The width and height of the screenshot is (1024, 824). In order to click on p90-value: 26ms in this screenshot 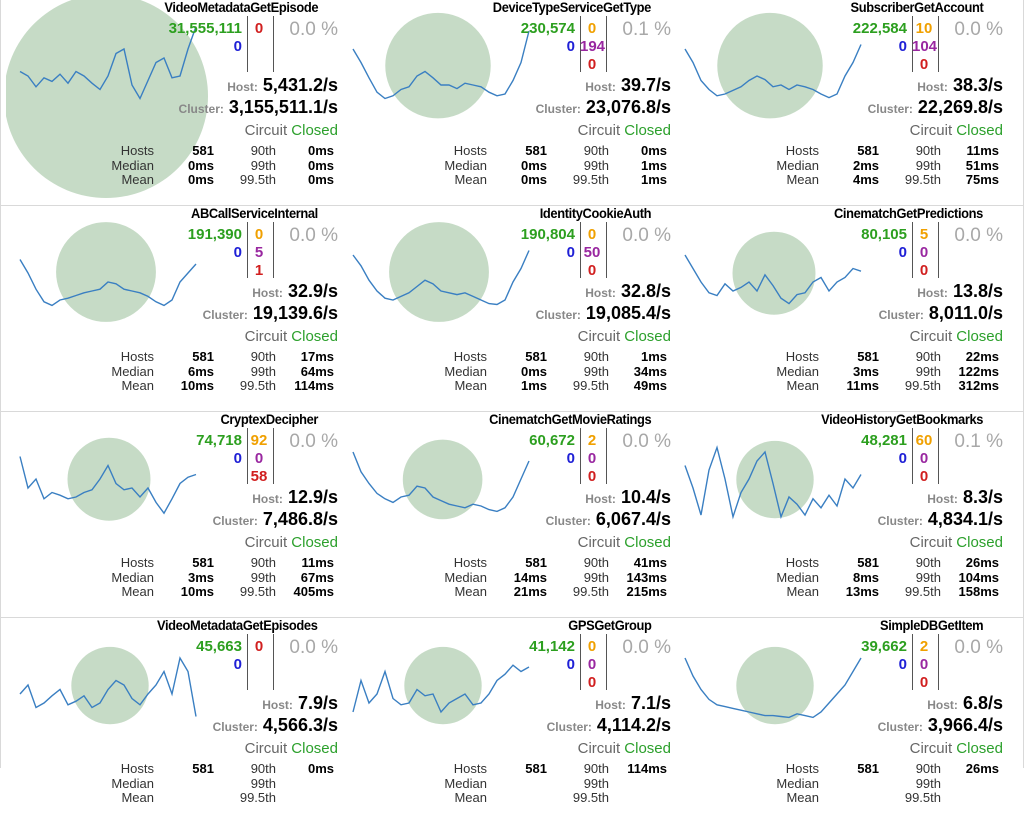, I will do `click(982, 768)`.